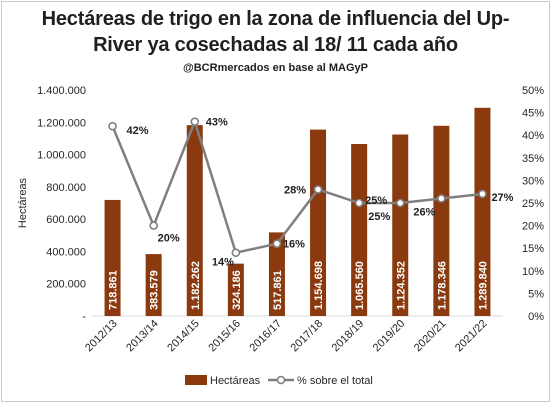 The height and width of the screenshot is (403, 551). What do you see at coordinates (235, 381) in the screenshot?
I see `legend-label-hectareas: Hectáreas` at bounding box center [235, 381].